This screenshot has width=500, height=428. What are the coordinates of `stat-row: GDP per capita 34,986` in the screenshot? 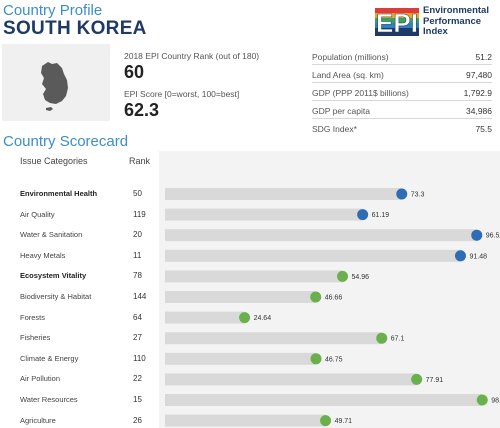 It's located at (402, 110).